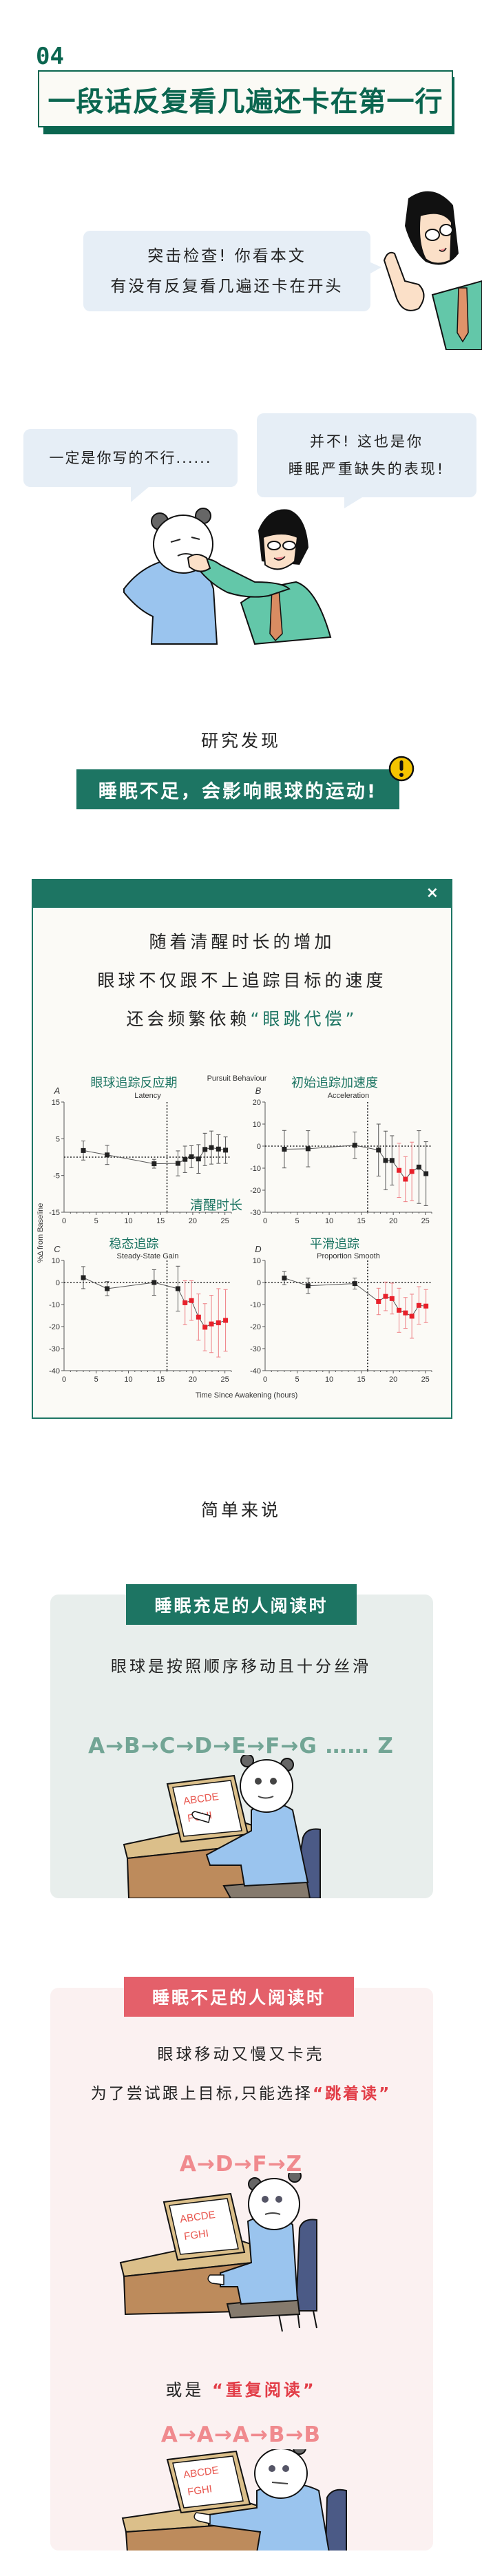 This screenshot has width=482, height=2576. What do you see at coordinates (218, 2252) in the screenshot?
I see `panda-skipping-illustration: ABCDE FGHI` at bounding box center [218, 2252].